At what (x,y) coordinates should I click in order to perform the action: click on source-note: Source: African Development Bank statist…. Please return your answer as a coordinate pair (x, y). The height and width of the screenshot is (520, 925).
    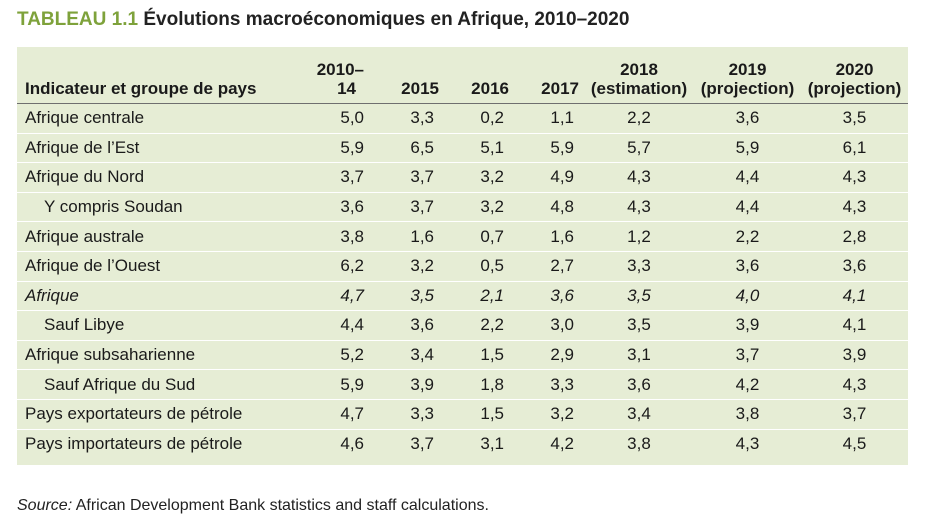
    Looking at the image, I should click on (253, 506).